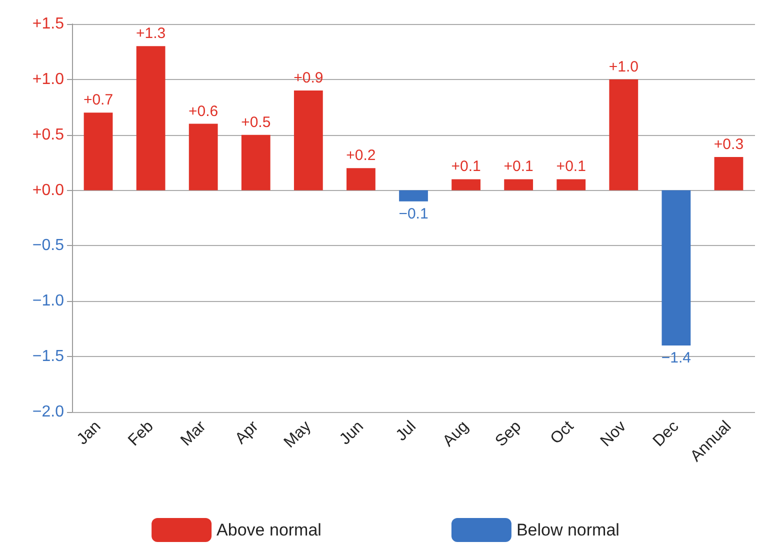 This screenshot has height=555, width=771. I want to click on x-tick-label: Nov, so click(614, 434).